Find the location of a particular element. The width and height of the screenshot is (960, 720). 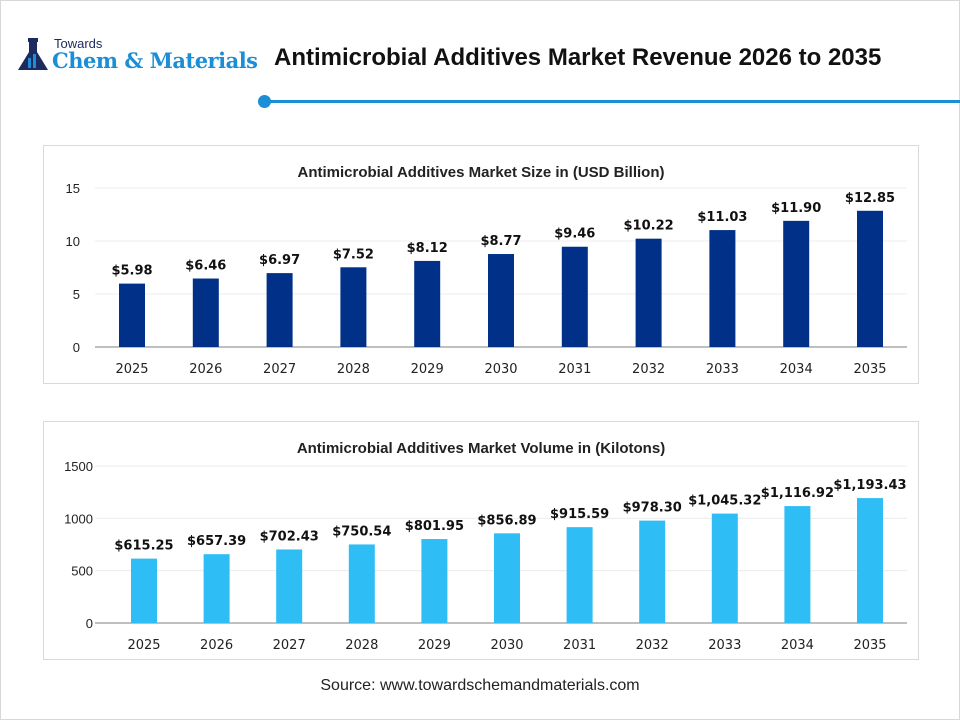

source-text: Source: www.towardschemandmaterials.com is located at coordinates (480, 685).